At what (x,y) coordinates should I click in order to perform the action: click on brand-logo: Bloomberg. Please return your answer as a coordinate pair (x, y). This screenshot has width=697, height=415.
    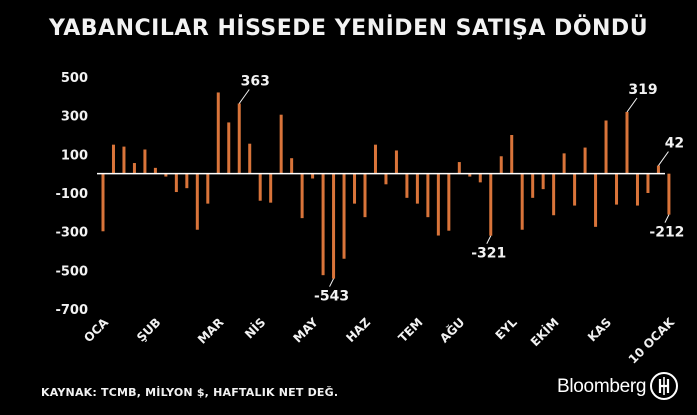
    Looking at the image, I should click on (602, 386).